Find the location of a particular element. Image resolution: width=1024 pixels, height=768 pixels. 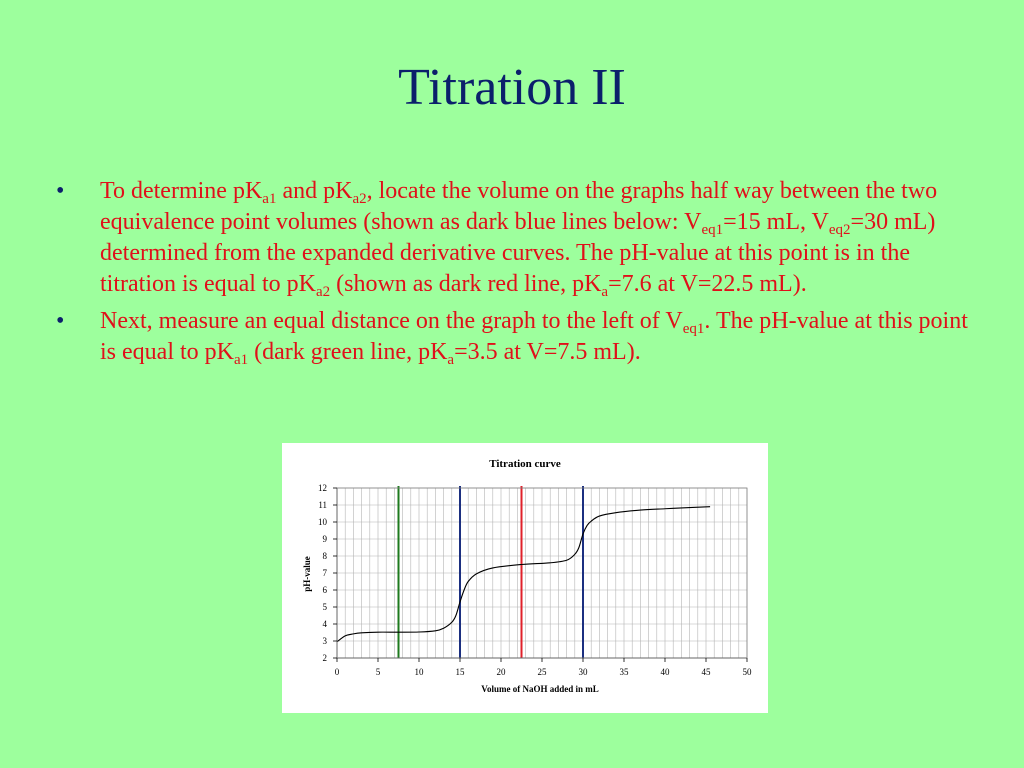

y-tick-label: 6 is located at coordinates (325, 590).